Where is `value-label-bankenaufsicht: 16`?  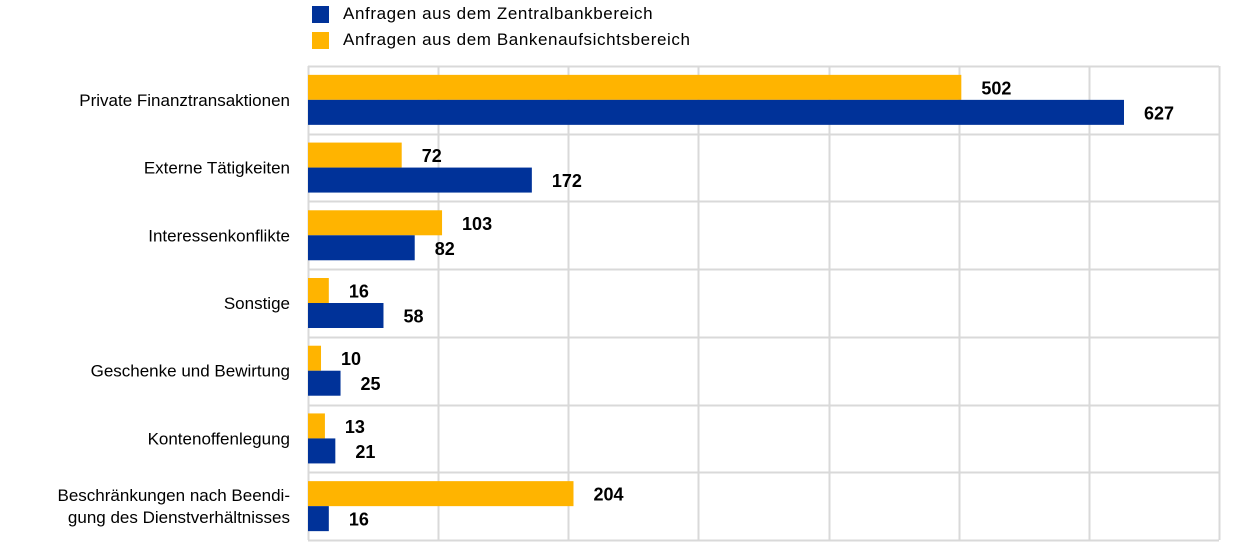 value-label-bankenaufsicht: 16 is located at coordinates (359, 292).